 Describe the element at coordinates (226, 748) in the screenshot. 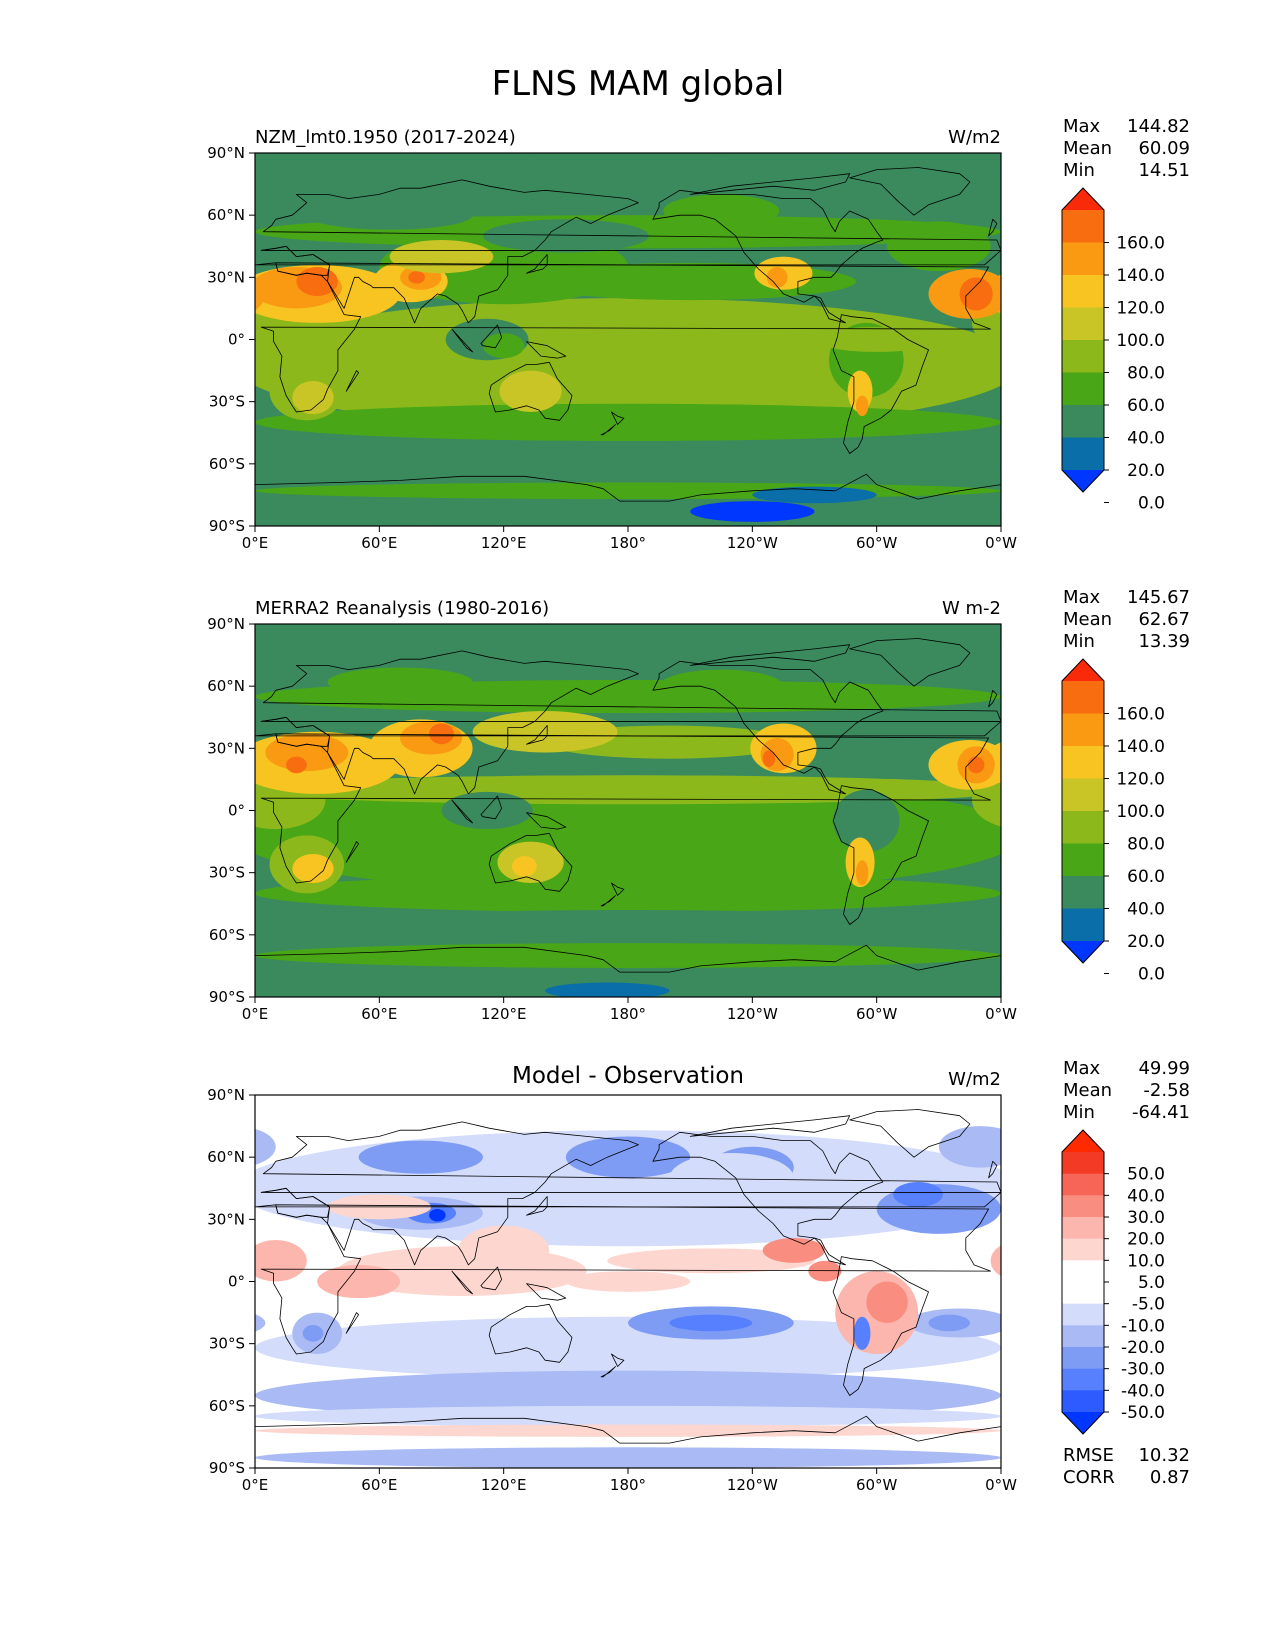

I see `y-tick-label: 30°N` at that location.